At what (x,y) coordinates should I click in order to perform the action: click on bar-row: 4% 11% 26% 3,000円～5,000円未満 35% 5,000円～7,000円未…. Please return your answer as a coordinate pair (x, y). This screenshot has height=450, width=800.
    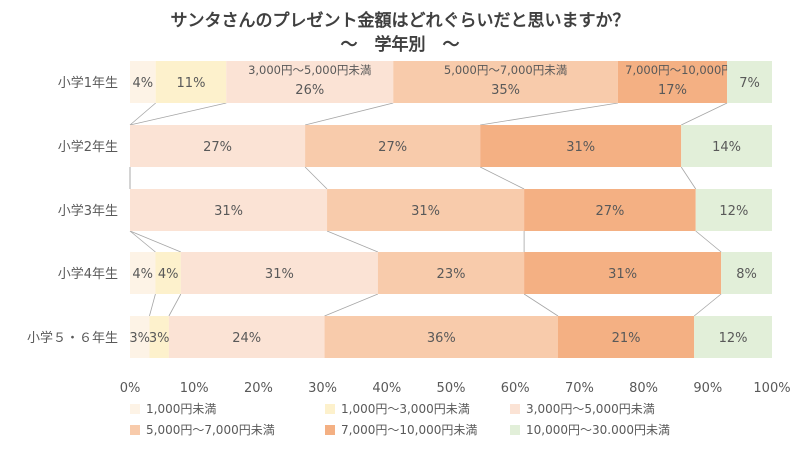
    Looking at the image, I should click on (415, 82).